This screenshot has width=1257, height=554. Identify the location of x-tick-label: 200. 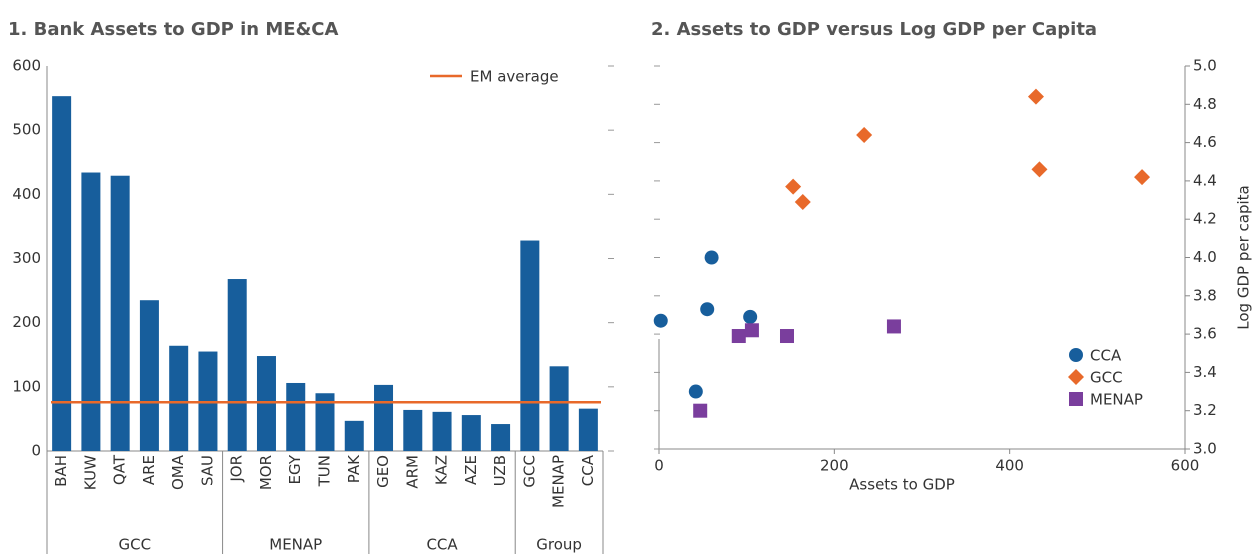
(834, 466).